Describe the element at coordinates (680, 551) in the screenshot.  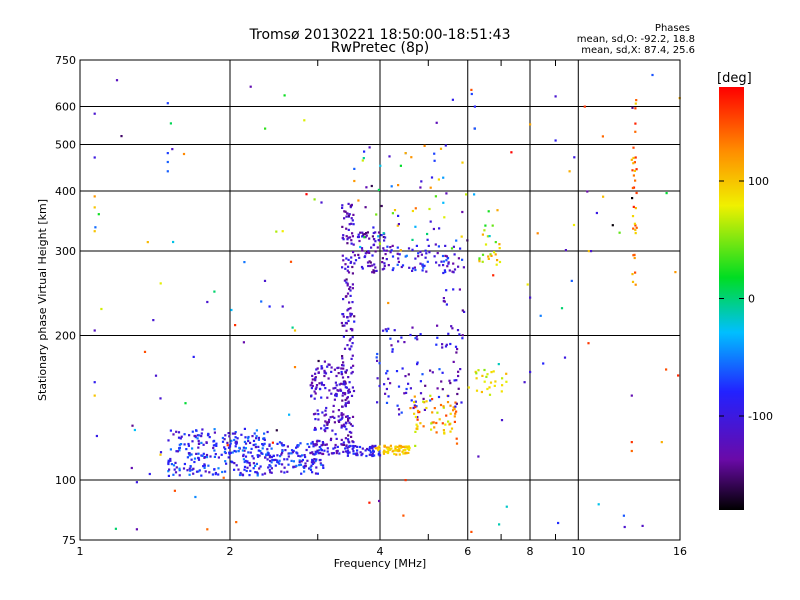
I see `x-tick-label: 16` at that location.